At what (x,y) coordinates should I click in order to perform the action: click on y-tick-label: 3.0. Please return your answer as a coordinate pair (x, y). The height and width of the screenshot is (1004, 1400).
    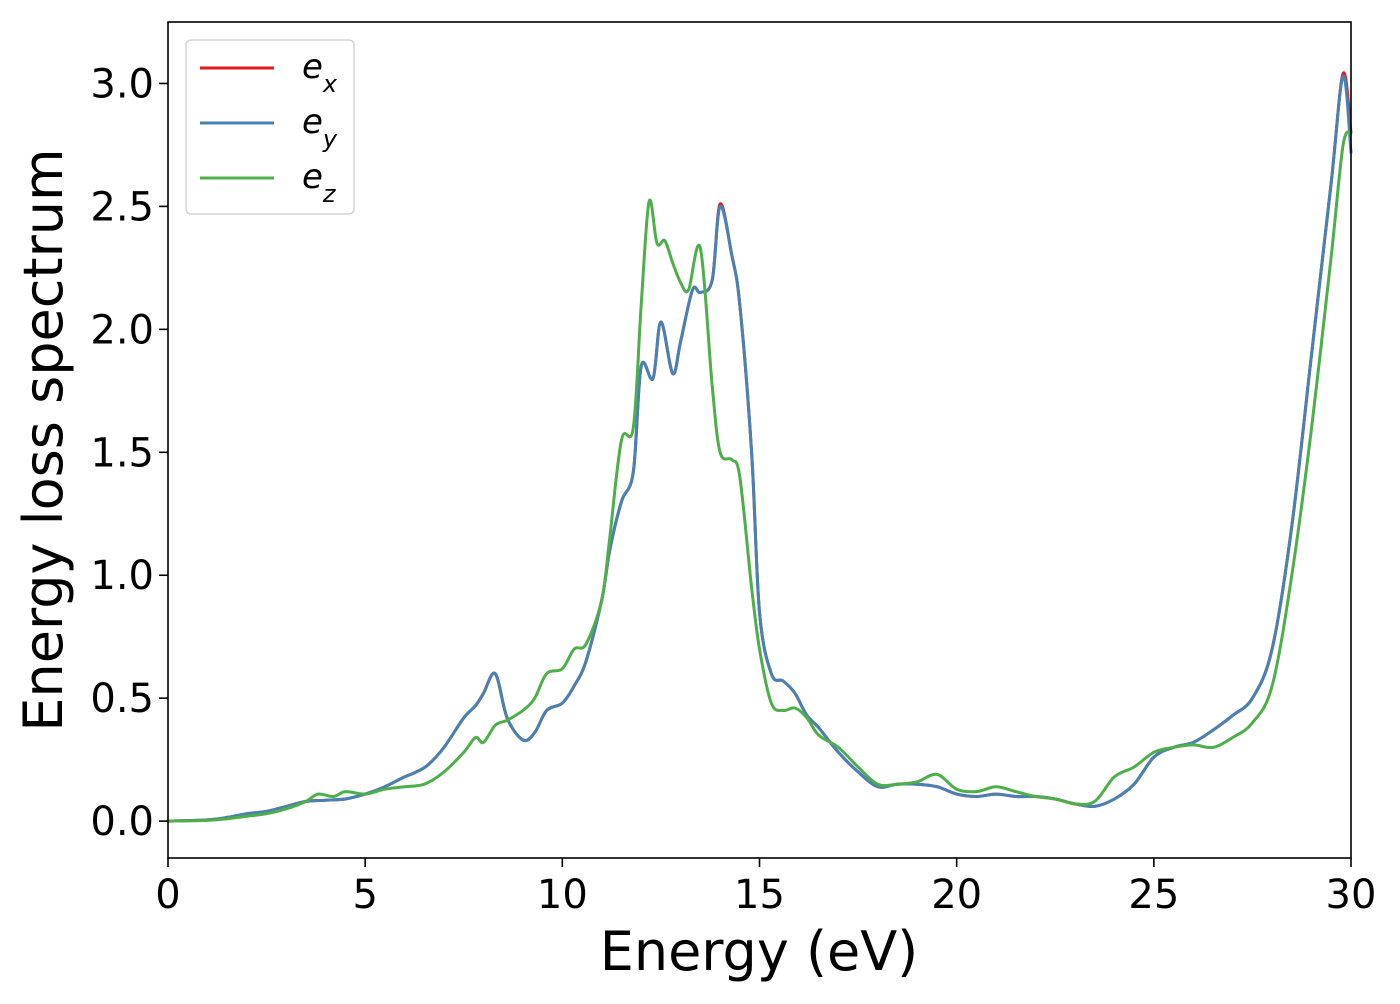
    Looking at the image, I should click on (122, 84).